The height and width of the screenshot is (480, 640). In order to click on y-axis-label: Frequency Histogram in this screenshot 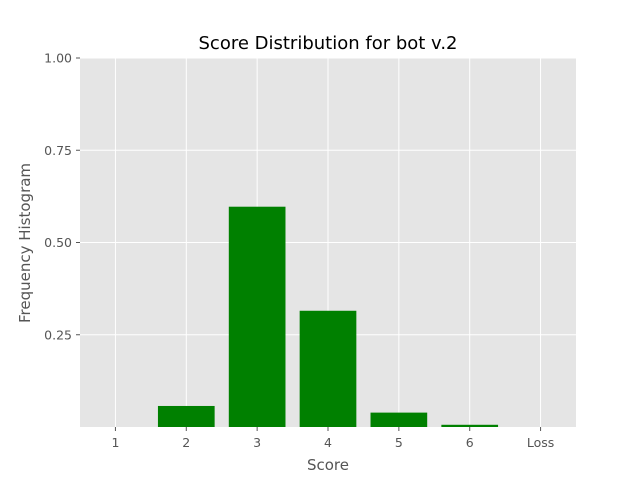, I will do `click(25, 243)`.